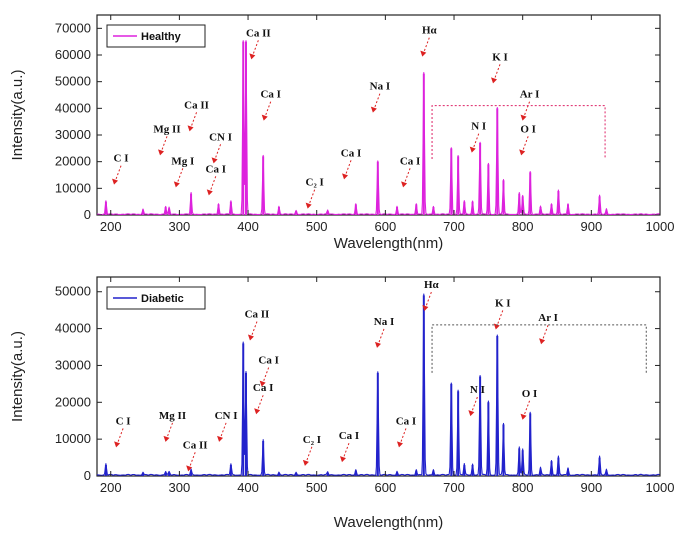  What do you see at coordinates (73, 54) in the screenshot?
I see `y-tick-label: 60000` at bounding box center [73, 54].